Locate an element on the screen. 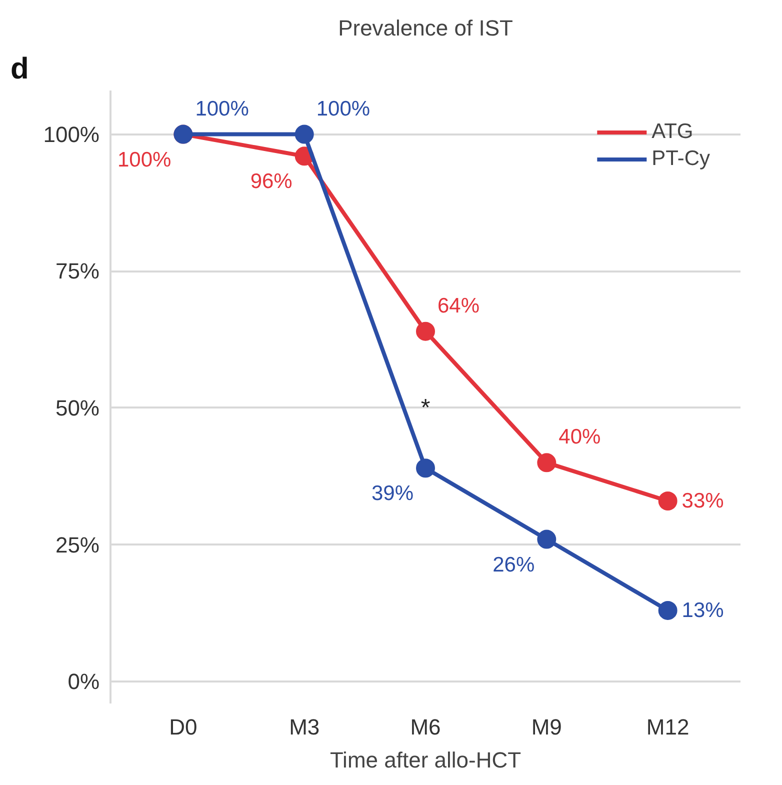  annotation: * is located at coordinates (425, 408).